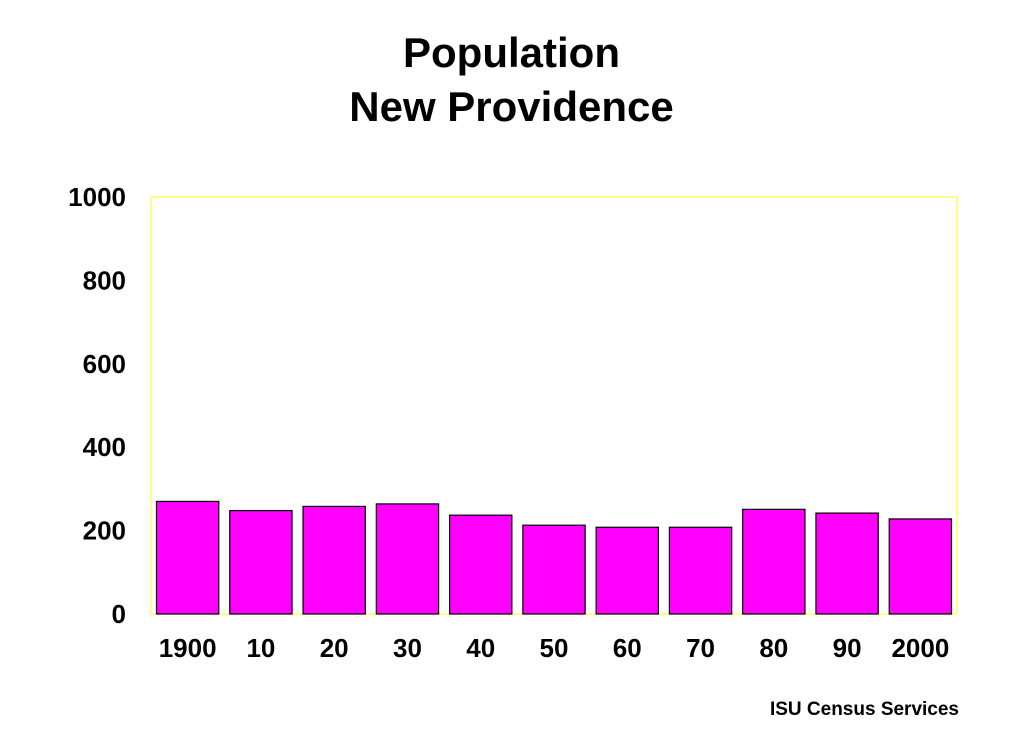  I want to click on bar-2000, so click(920, 566).